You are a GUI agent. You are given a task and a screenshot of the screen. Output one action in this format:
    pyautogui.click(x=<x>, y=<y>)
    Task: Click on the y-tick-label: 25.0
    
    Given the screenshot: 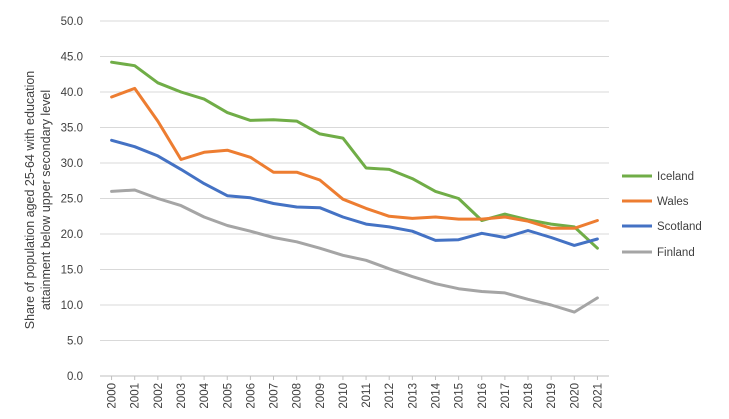 What is the action you would take?
    pyautogui.click(x=72, y=200)
    